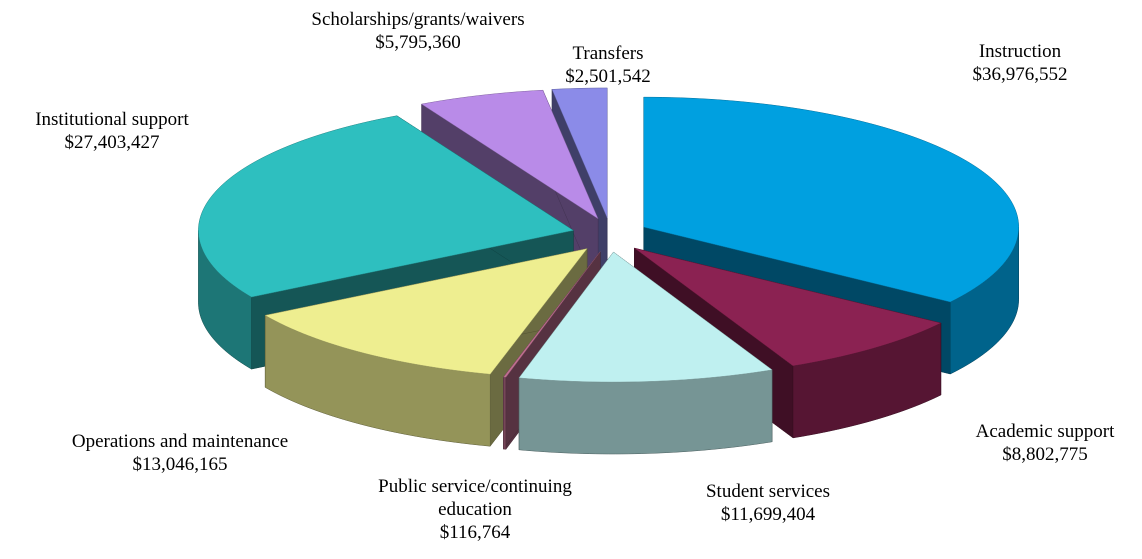  What do you see at coordinates (608, 65) in the screenshot?
I see `data-label: Transfers $2,501,542` at bounding box center [608, 65].